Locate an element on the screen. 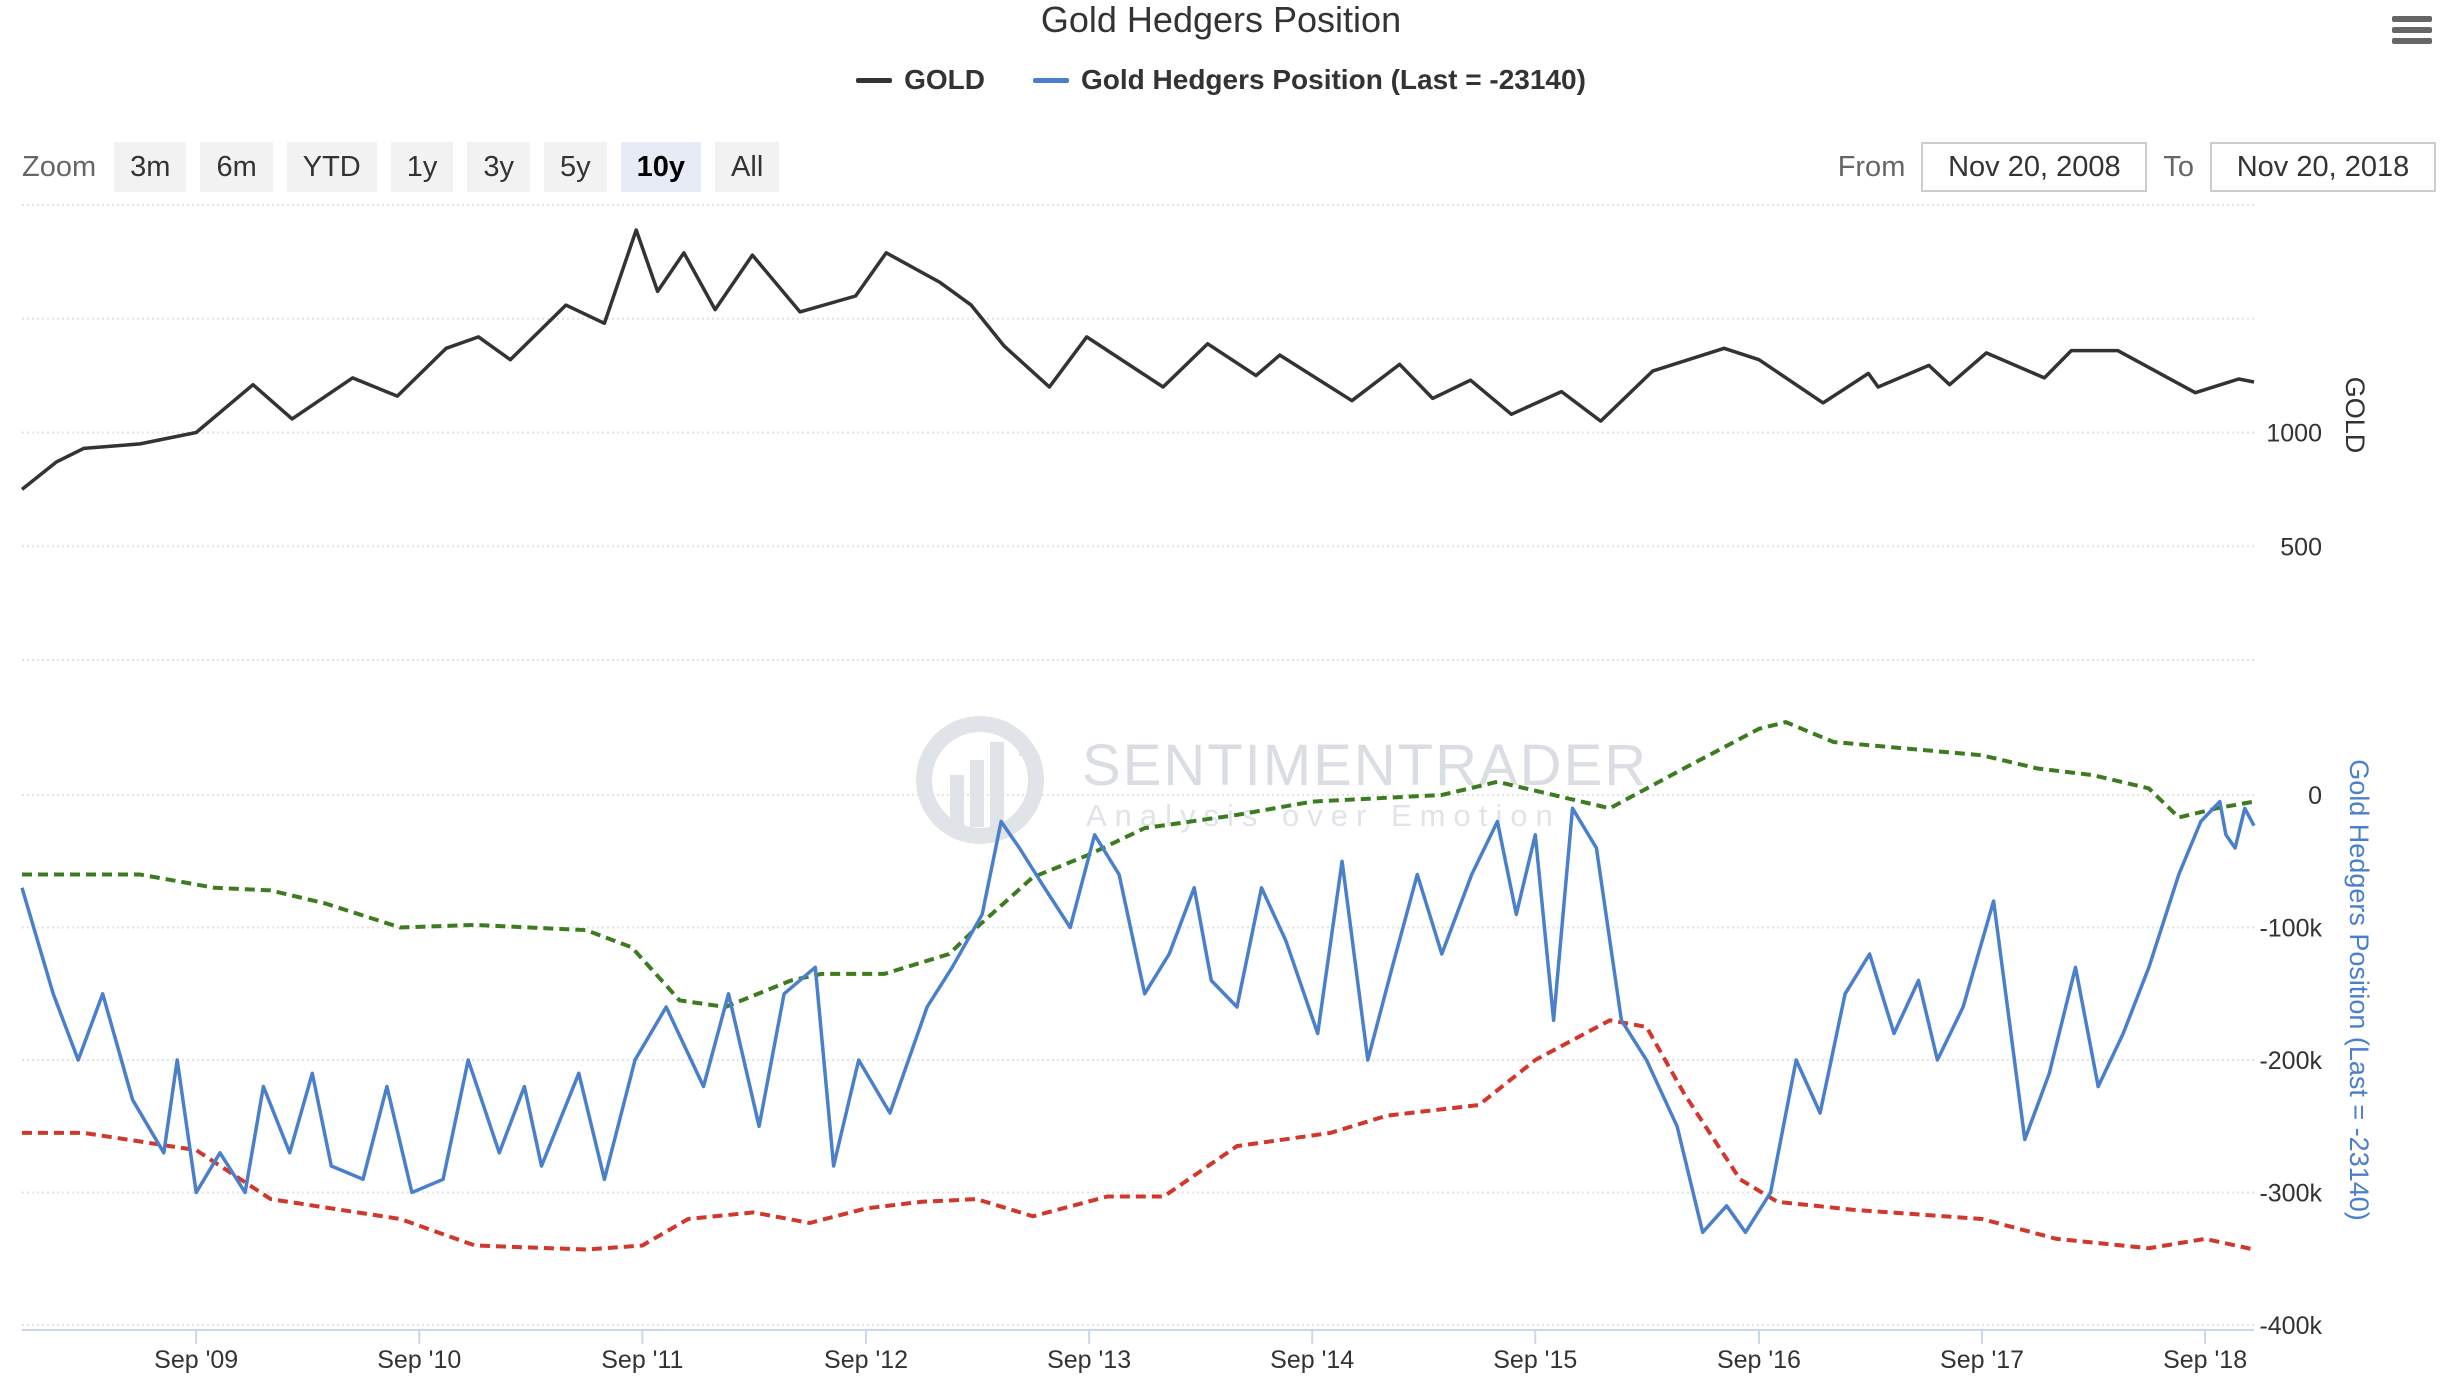  legend-label-hedgers: Gold Hedgers Position (Last = -23140) is located at coordinates (1333, 79).